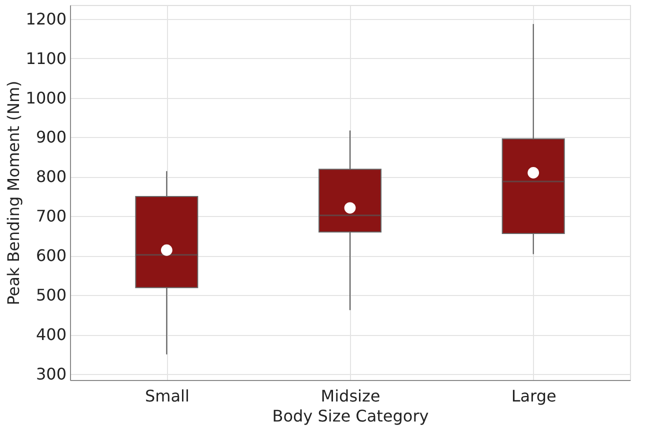 The image size is (662, 445). Describe the element at coordinates (46, 18) in the screenshot. I see `y-tick-label: 1200` at that location.